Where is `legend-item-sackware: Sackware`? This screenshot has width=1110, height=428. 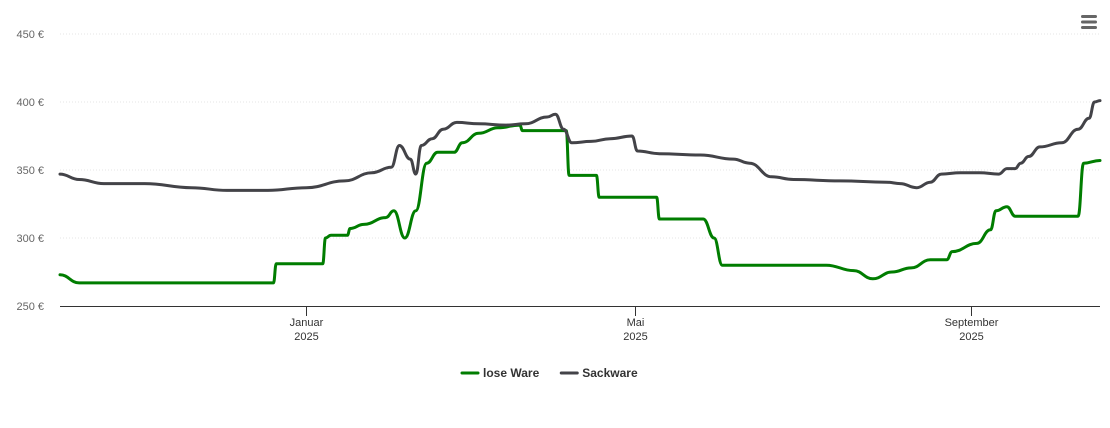 legend-item-sackware: Sackware is located at coordinates (598, 373).